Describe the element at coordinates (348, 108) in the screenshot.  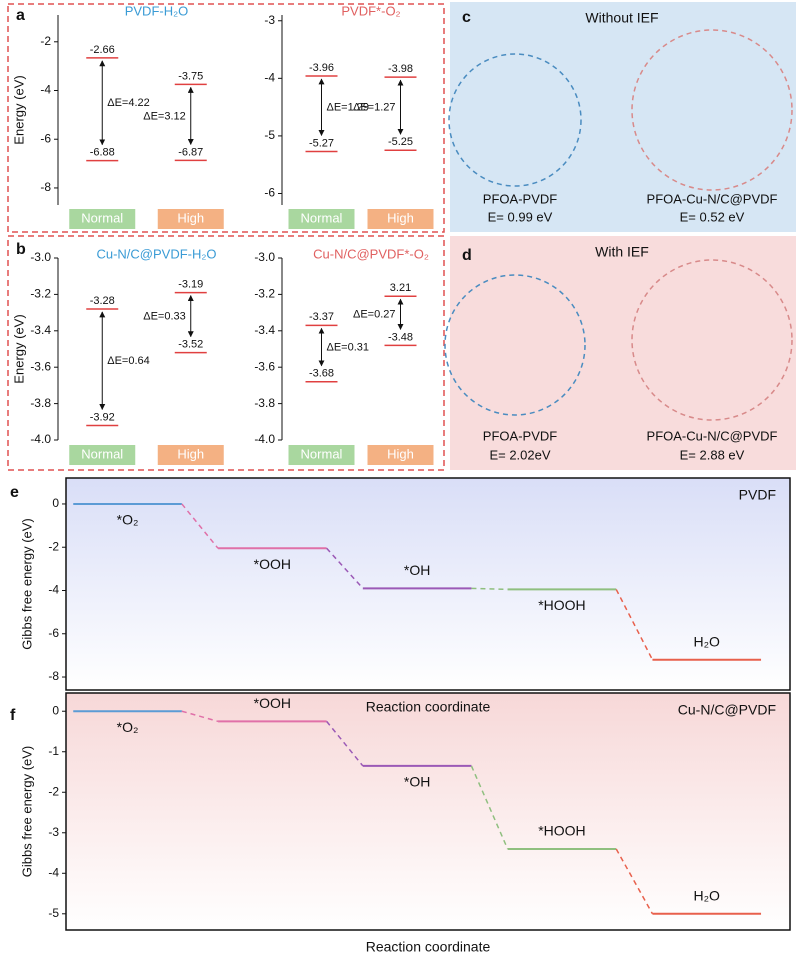
I see `gap-label: ΔE=1.29` at that location.